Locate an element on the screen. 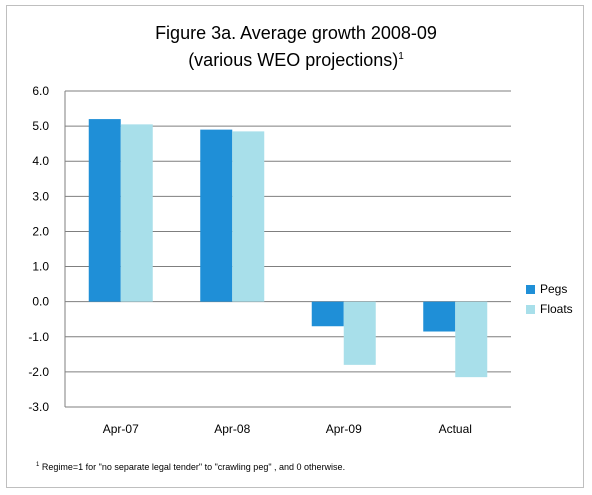  chart-title-line2-text: (various WEO projections) is located at coordinates (293, 60).